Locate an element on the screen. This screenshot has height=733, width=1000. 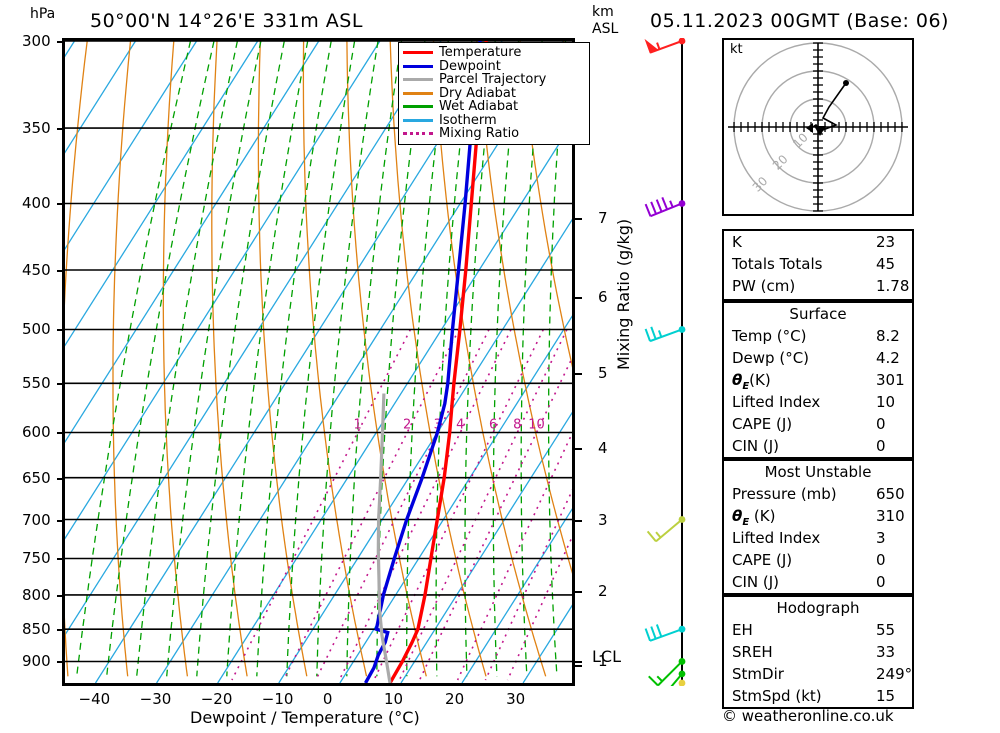
info-value: 55 is located at coordinates (886, 630).